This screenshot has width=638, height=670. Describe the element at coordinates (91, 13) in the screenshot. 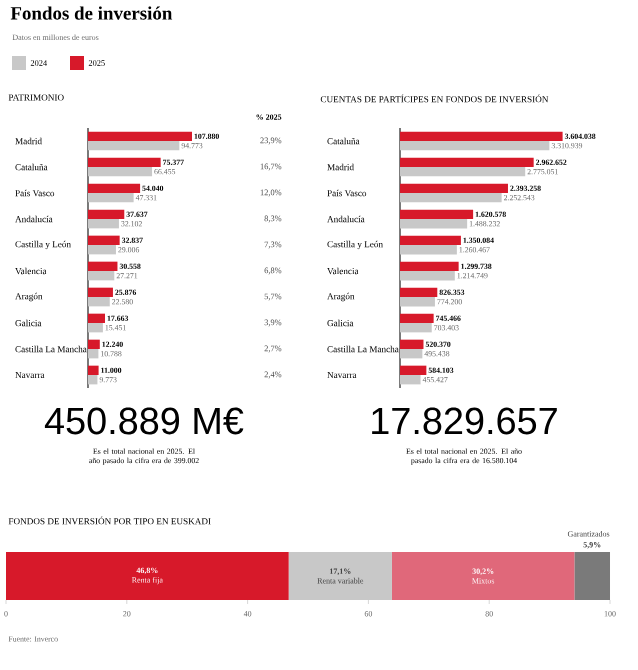

I see `chart-title: Fondos de inversión` at that location.